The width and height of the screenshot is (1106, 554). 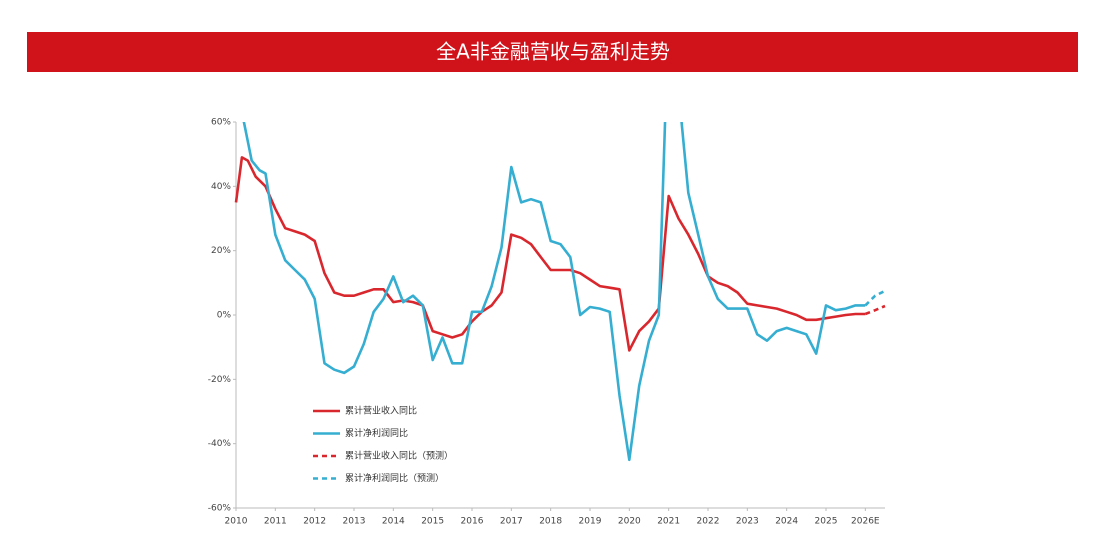 What do you see at coordinates (376, 433) in the screenshot?
I see `legend-label: 累计净利润同比` at bounding box center [376, 433].